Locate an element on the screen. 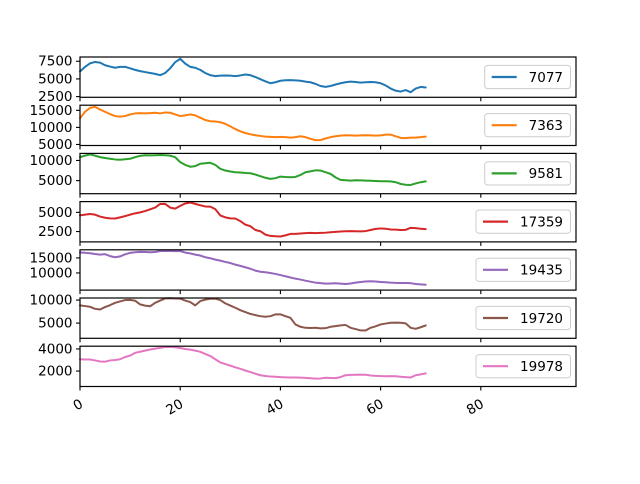 The height and width of the screenshot is (484, 640). subplot-9581: 5000 10000 9581 is located at coordinates (303, 175).